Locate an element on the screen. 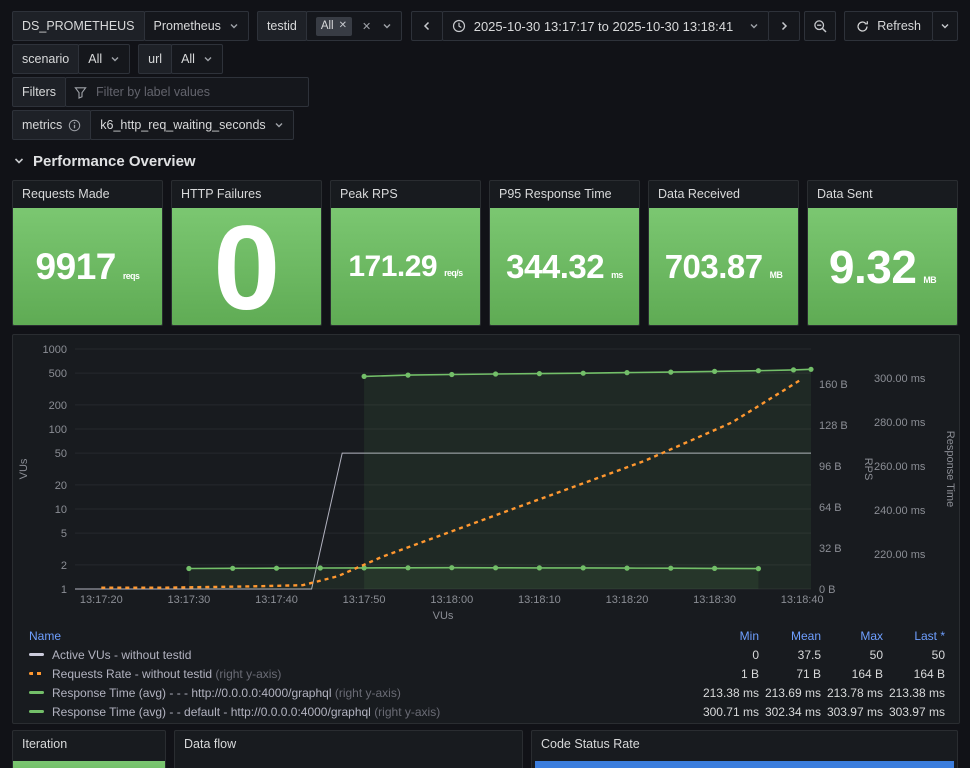 The height and width of the screenshot is (768, 970). x-axis-tick: 13:17:30 is located at coordinates (188, 600).